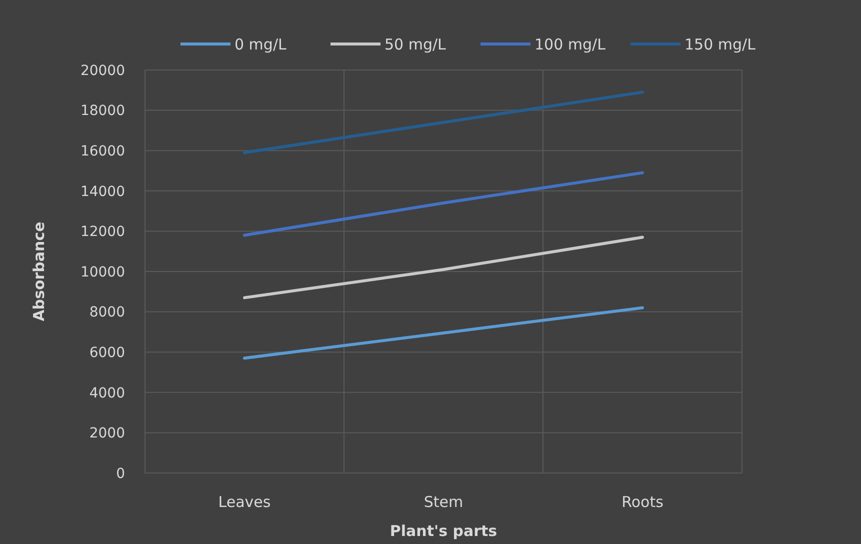 The width and height of the screenshot is (861, 544). What do you see at coordinates (444, 531) in the screenshot?
I see `x-axis-title: Plant's parts` at bounding box center [444, 531].